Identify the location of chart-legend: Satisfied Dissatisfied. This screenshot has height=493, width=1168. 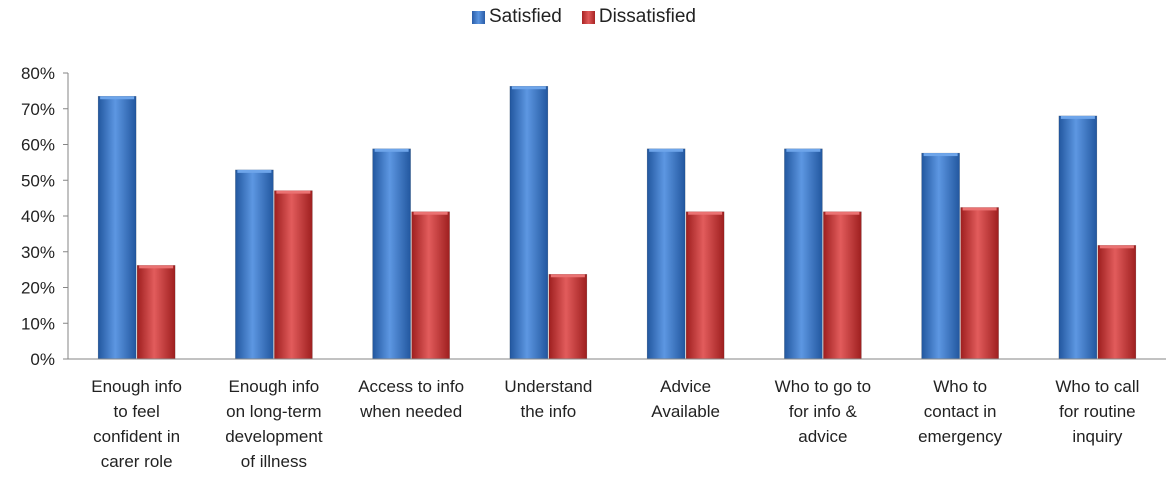
(584, 17).